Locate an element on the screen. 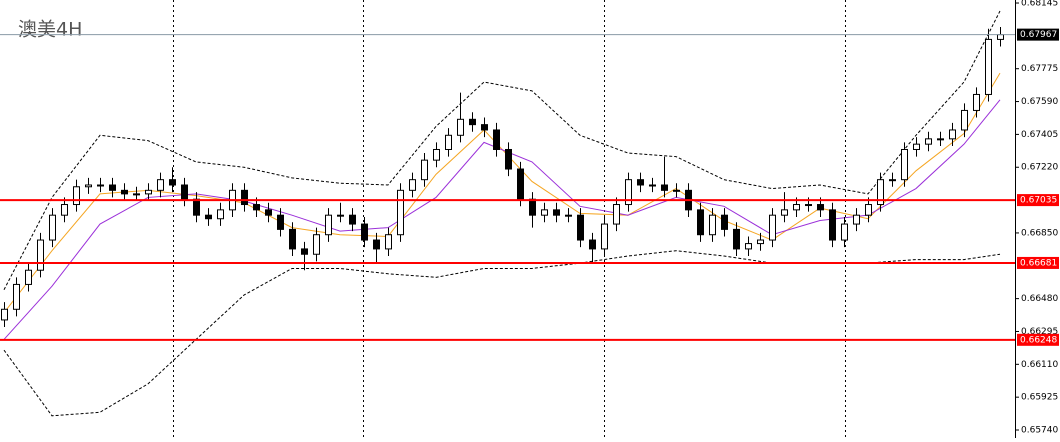 The image size is (1060, 442). last-price-label: 0.67967 is located at coordinates (1038, 35).